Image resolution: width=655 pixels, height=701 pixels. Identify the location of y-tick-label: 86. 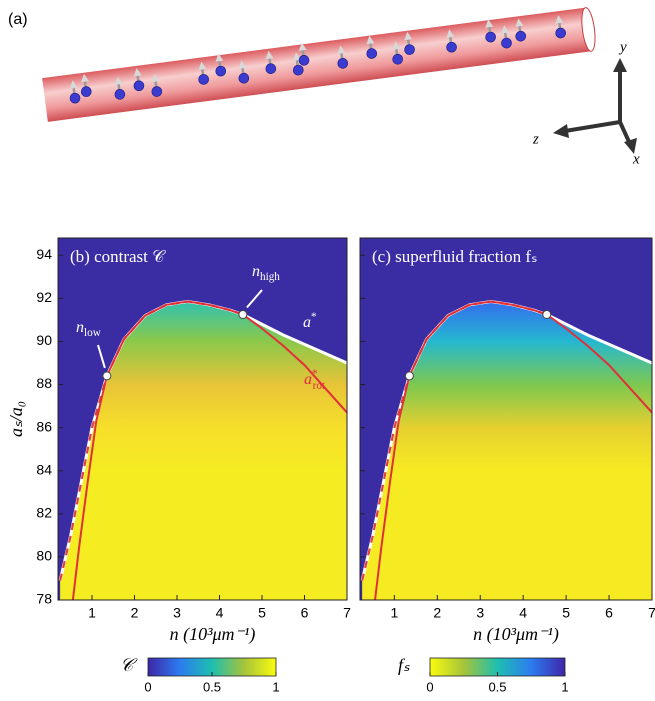
(44, 426).